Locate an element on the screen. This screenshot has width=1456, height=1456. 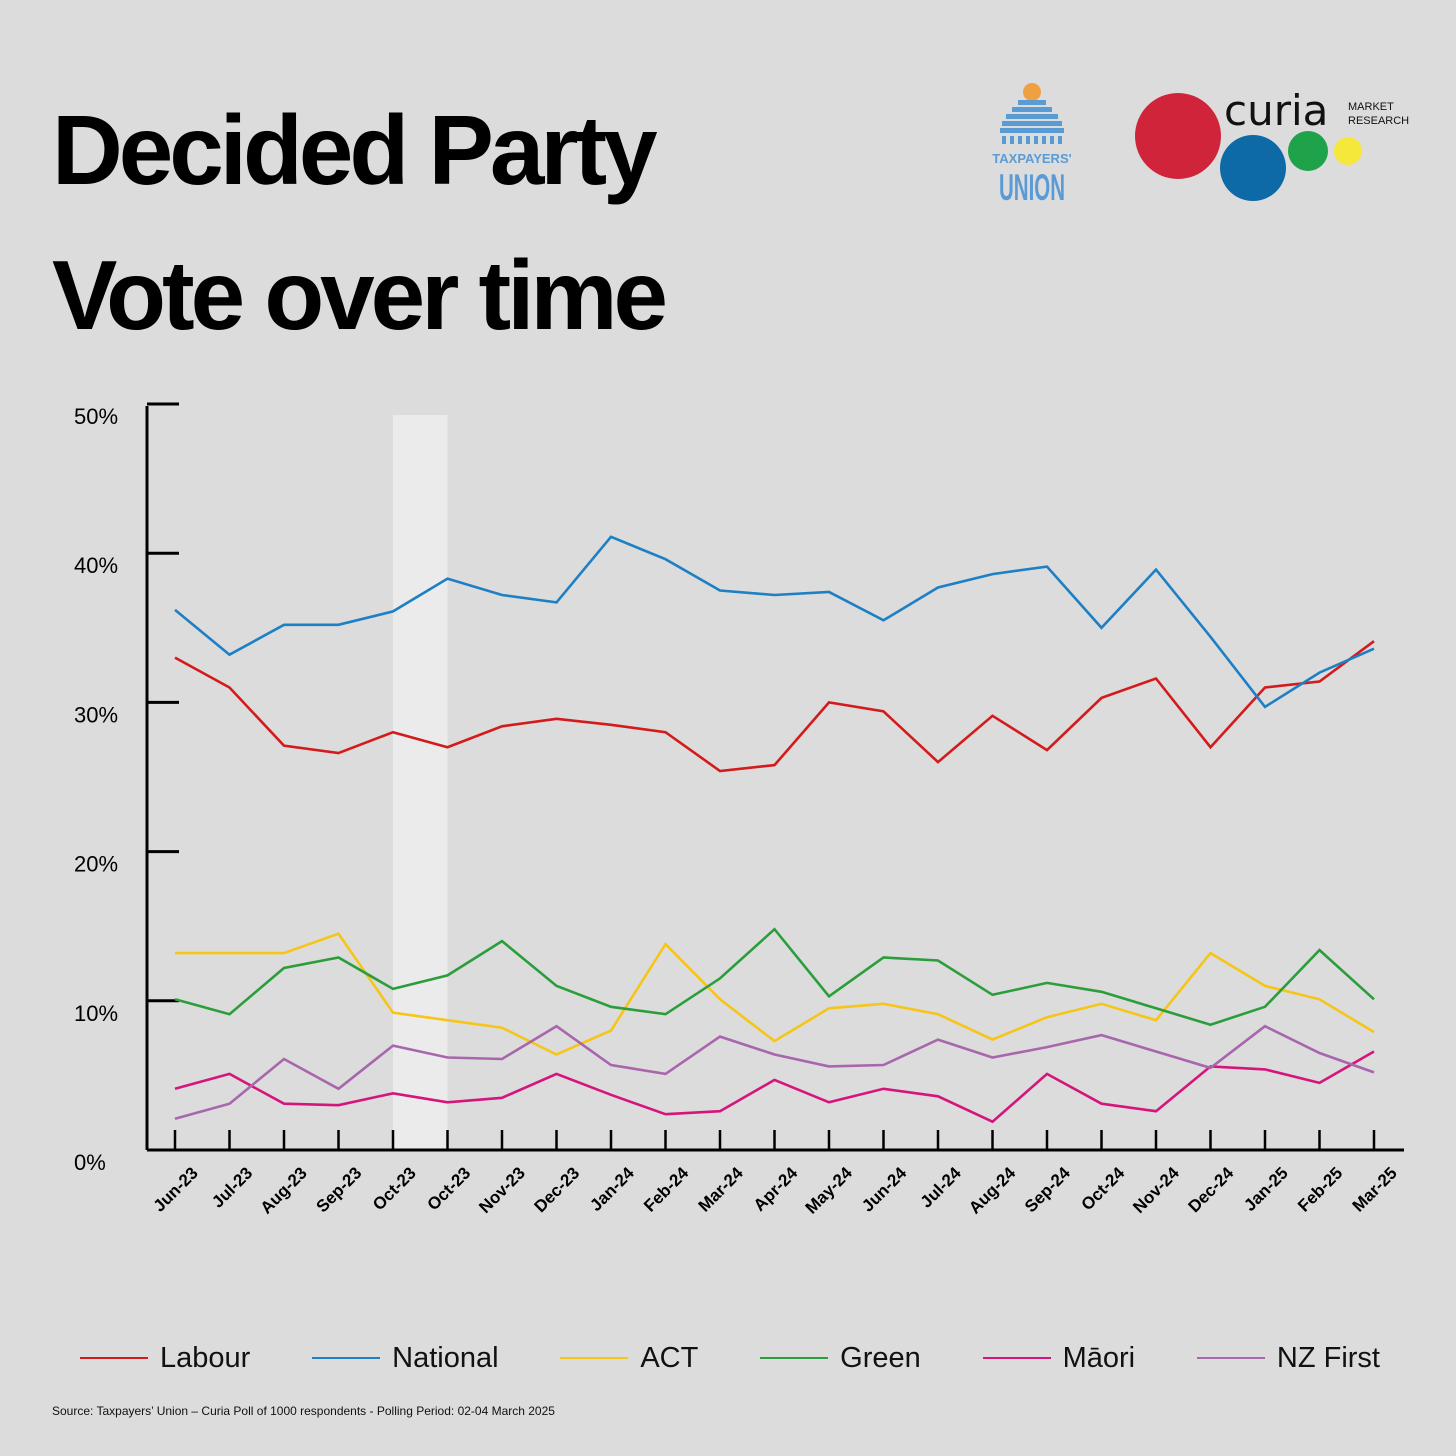
legend-label: Labour is located at coordinates (205, 1357).